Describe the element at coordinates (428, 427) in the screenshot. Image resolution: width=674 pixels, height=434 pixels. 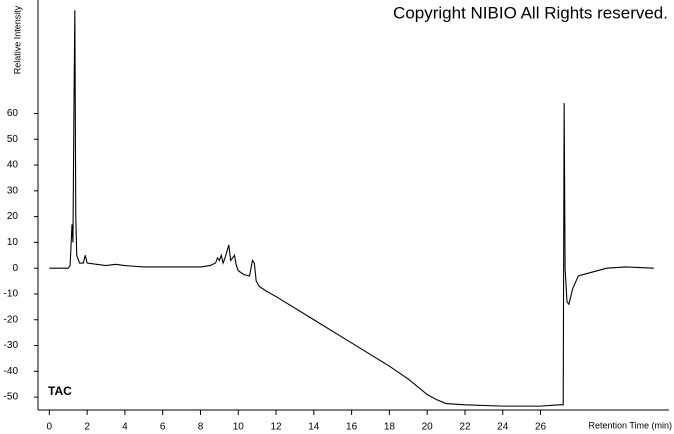
I see `x-tick-label: 20` at that location.